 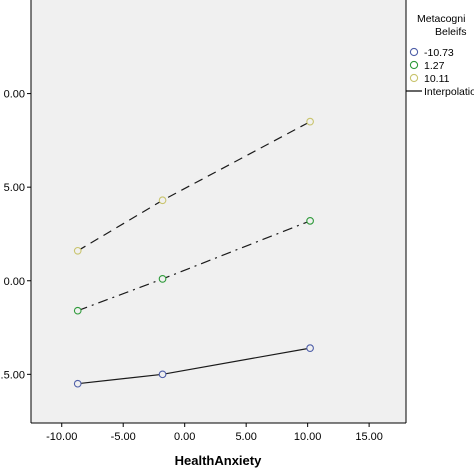 I want to click on x-axis-title: HealthAnxiety, so click(x=218, y=460).